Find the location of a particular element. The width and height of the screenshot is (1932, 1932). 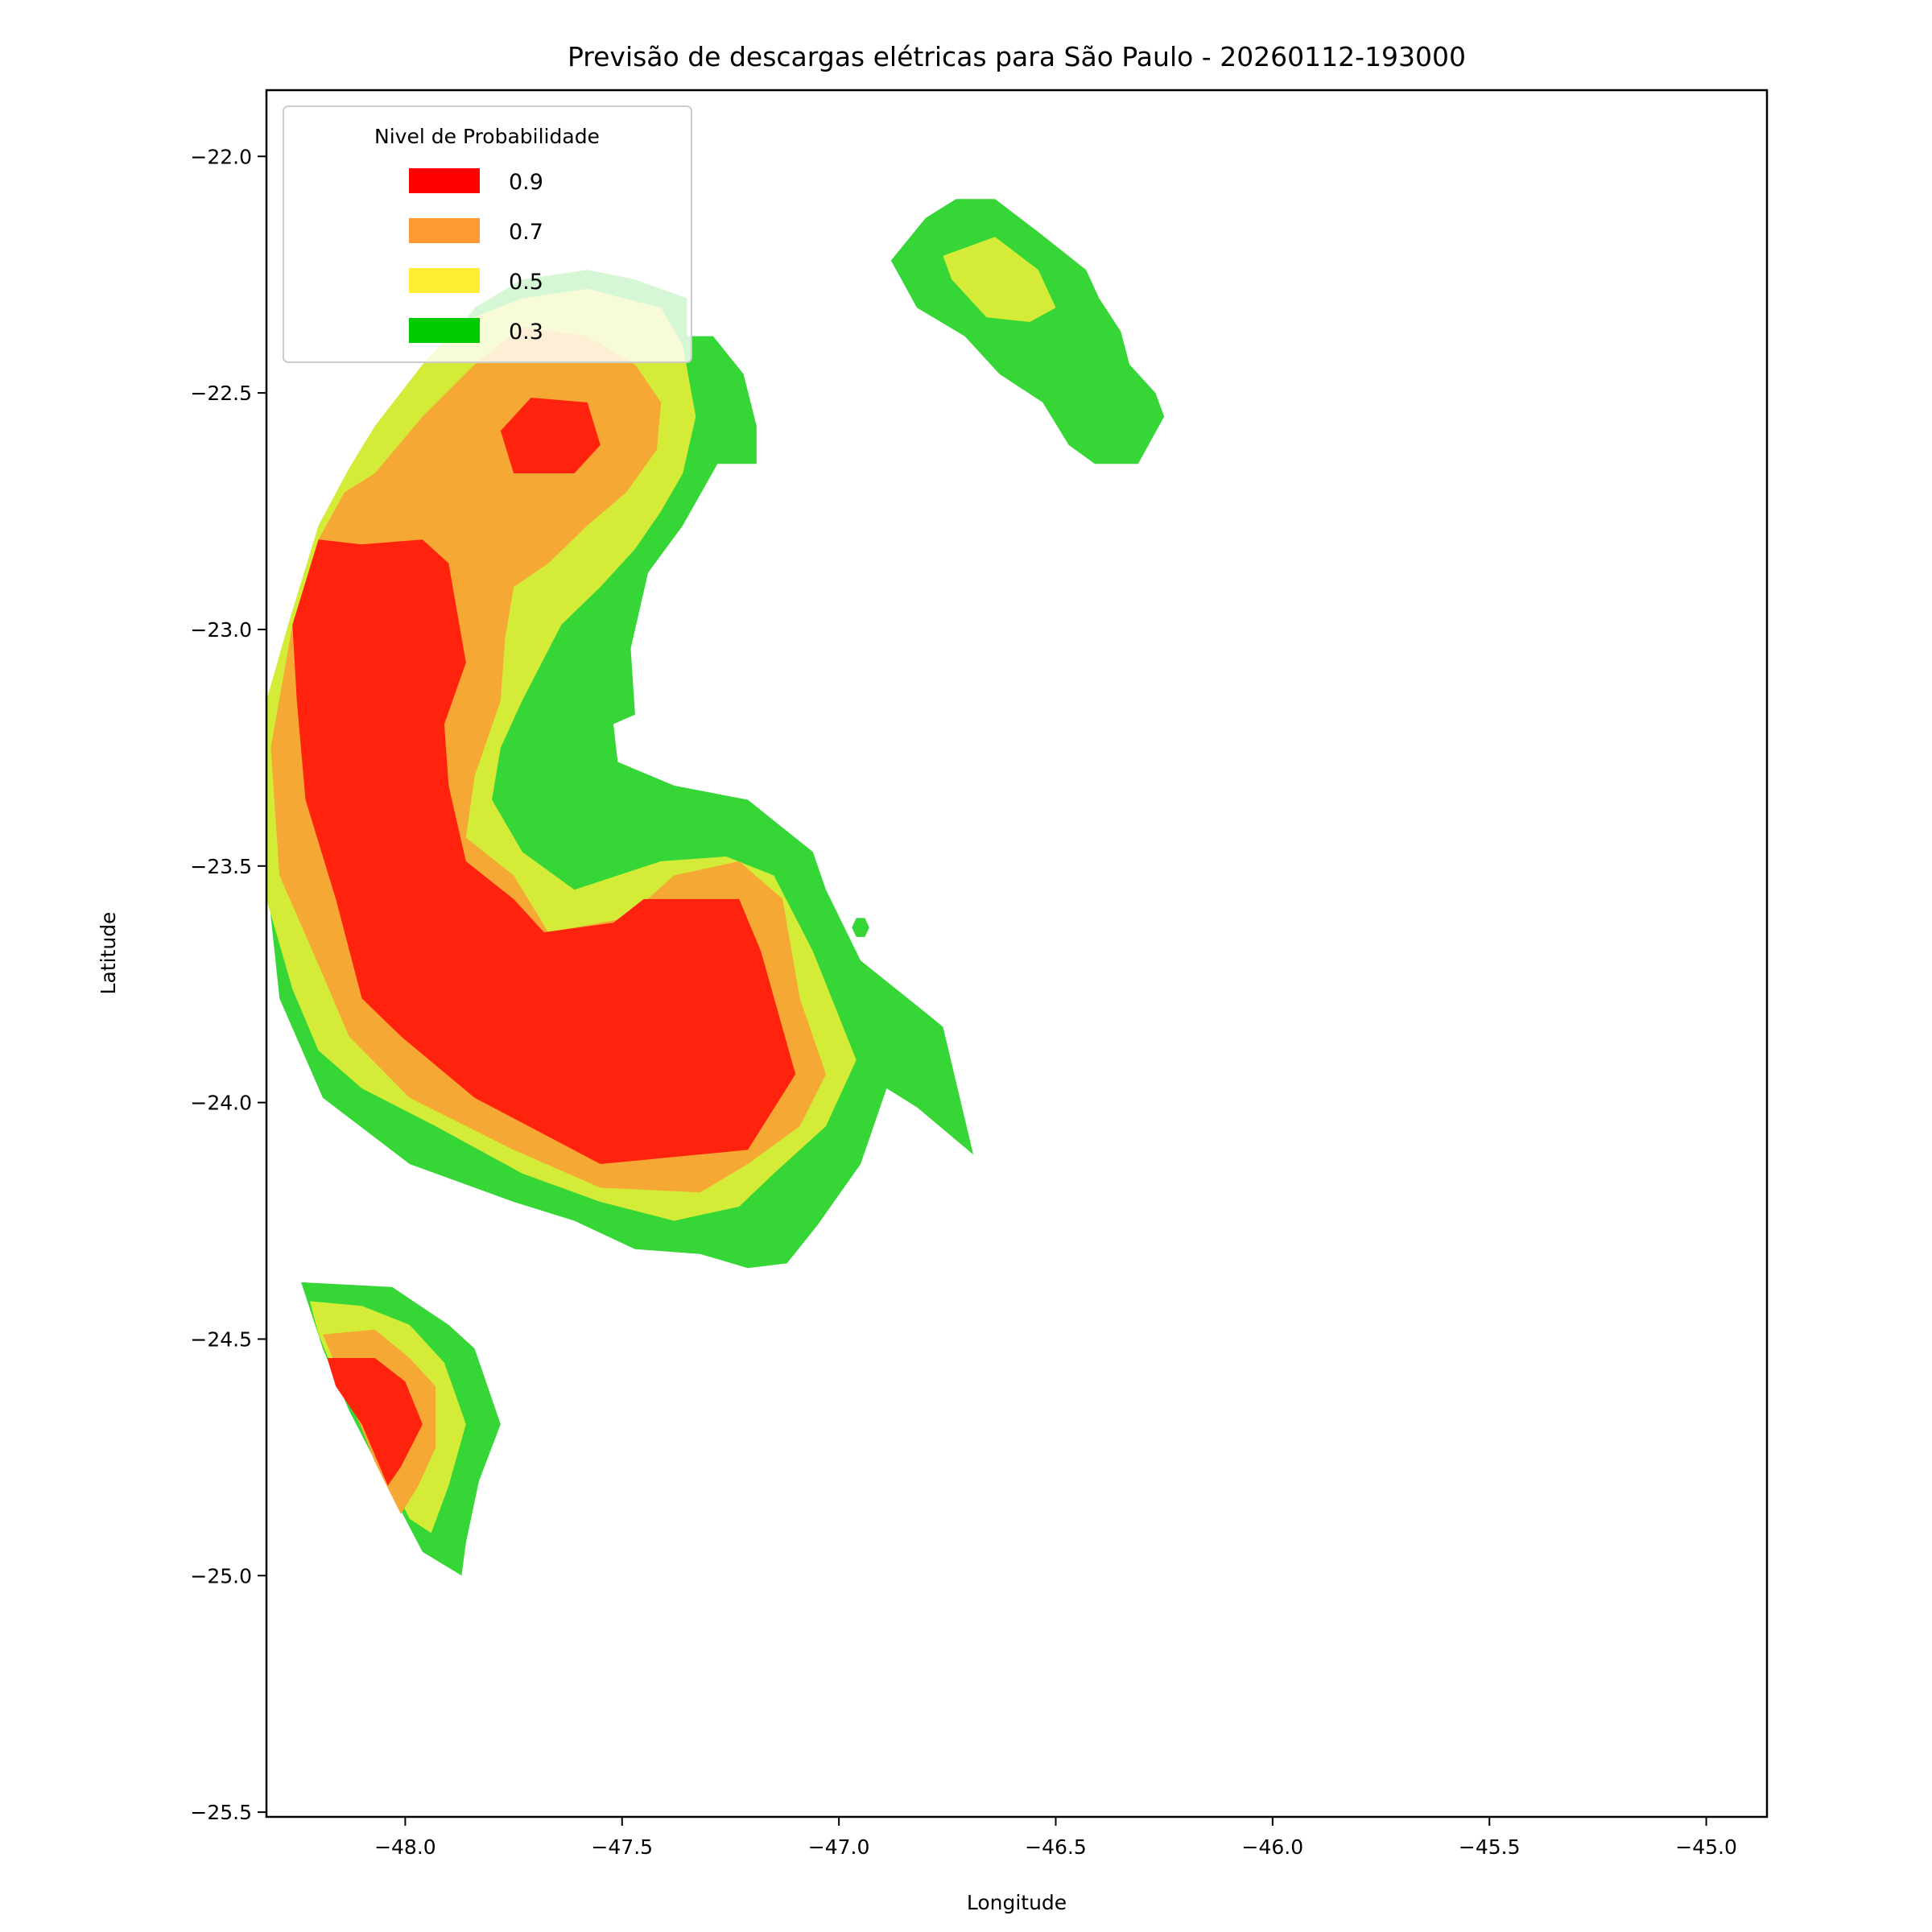

y-tick-label: −24.5 is located at coordinates (221, 1339).